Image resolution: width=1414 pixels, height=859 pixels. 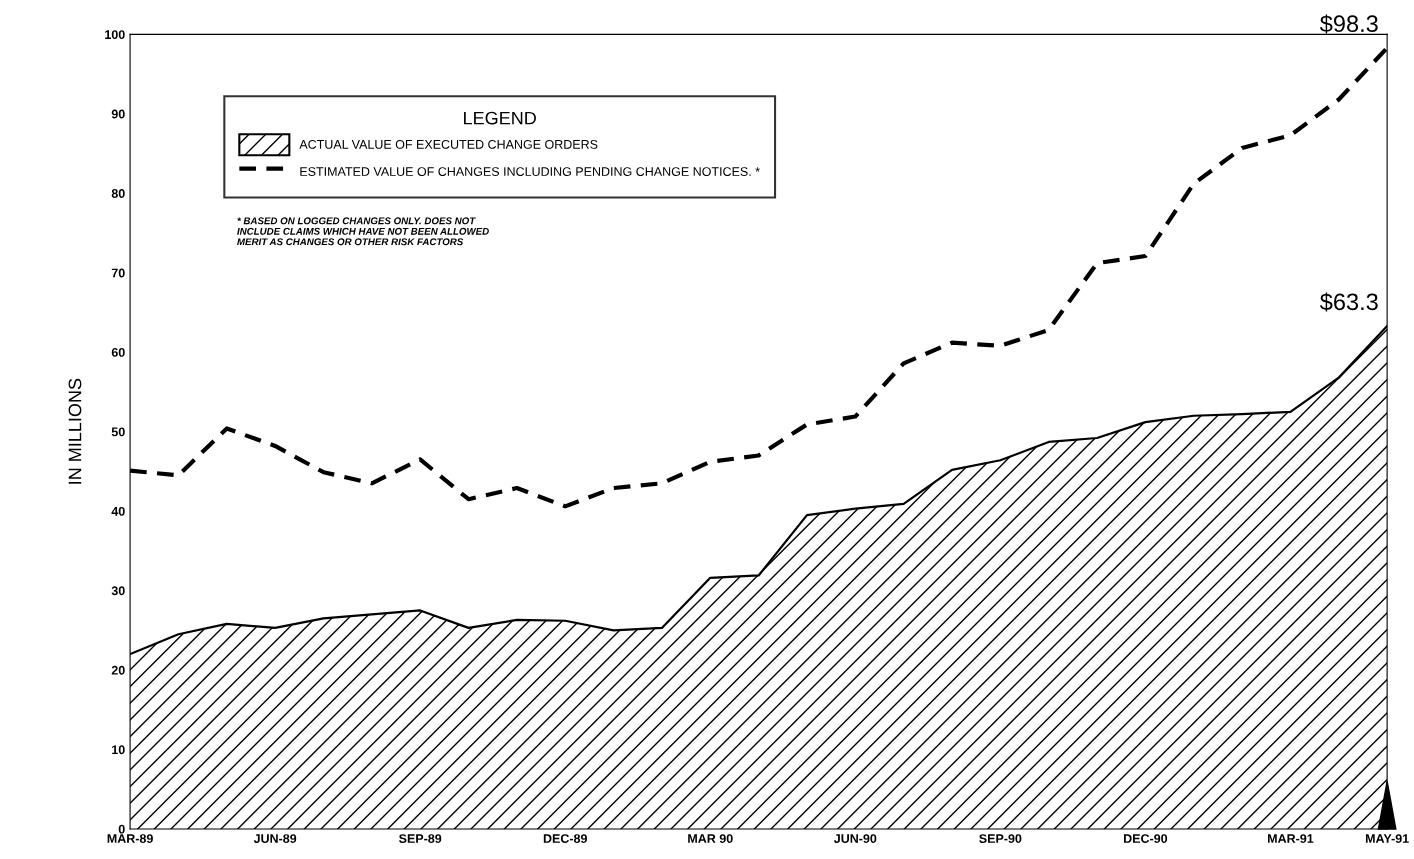 What do you see at coordinates (118, 750) in the screenshot?
I see `y-tick-label: 10` at bounding box center [118, 750].